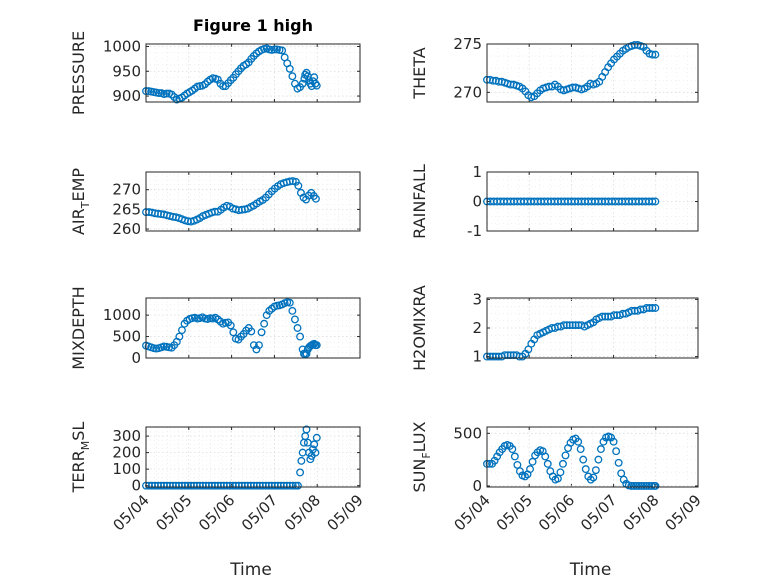  I want to click on x-tick-label: 05/08, so click(640, 512).